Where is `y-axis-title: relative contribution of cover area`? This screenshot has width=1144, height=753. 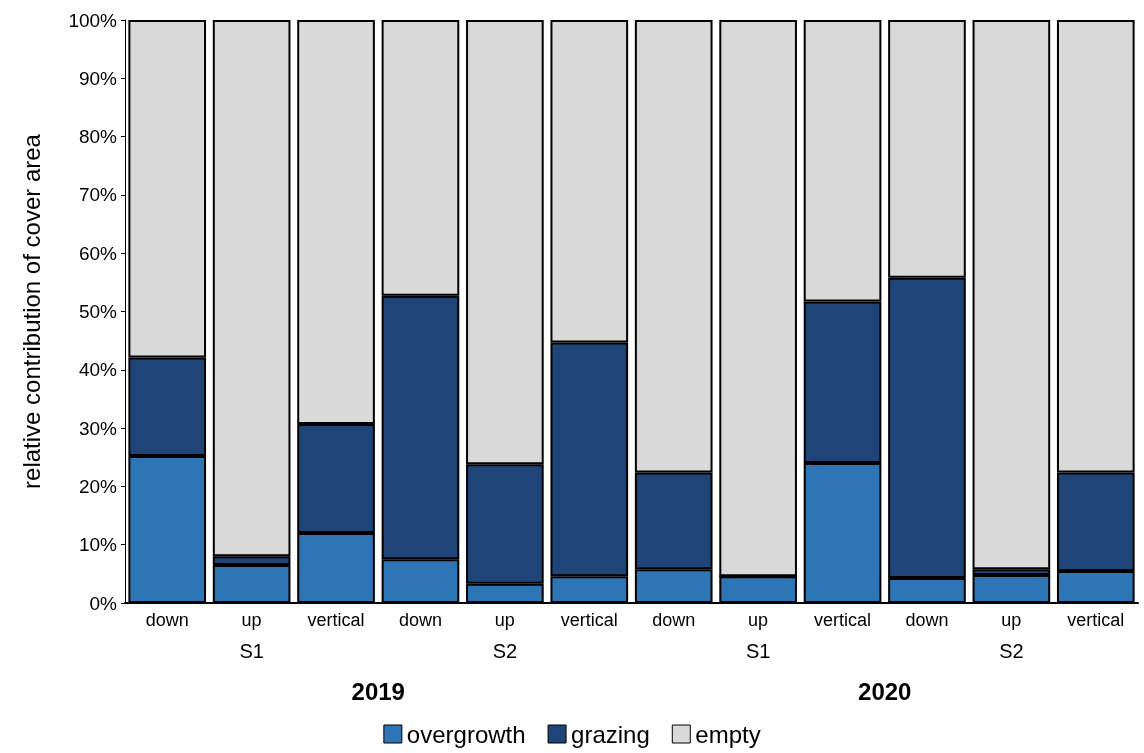
y-axis-title: relative contribution of cover area is located at coordinates (31, 311).